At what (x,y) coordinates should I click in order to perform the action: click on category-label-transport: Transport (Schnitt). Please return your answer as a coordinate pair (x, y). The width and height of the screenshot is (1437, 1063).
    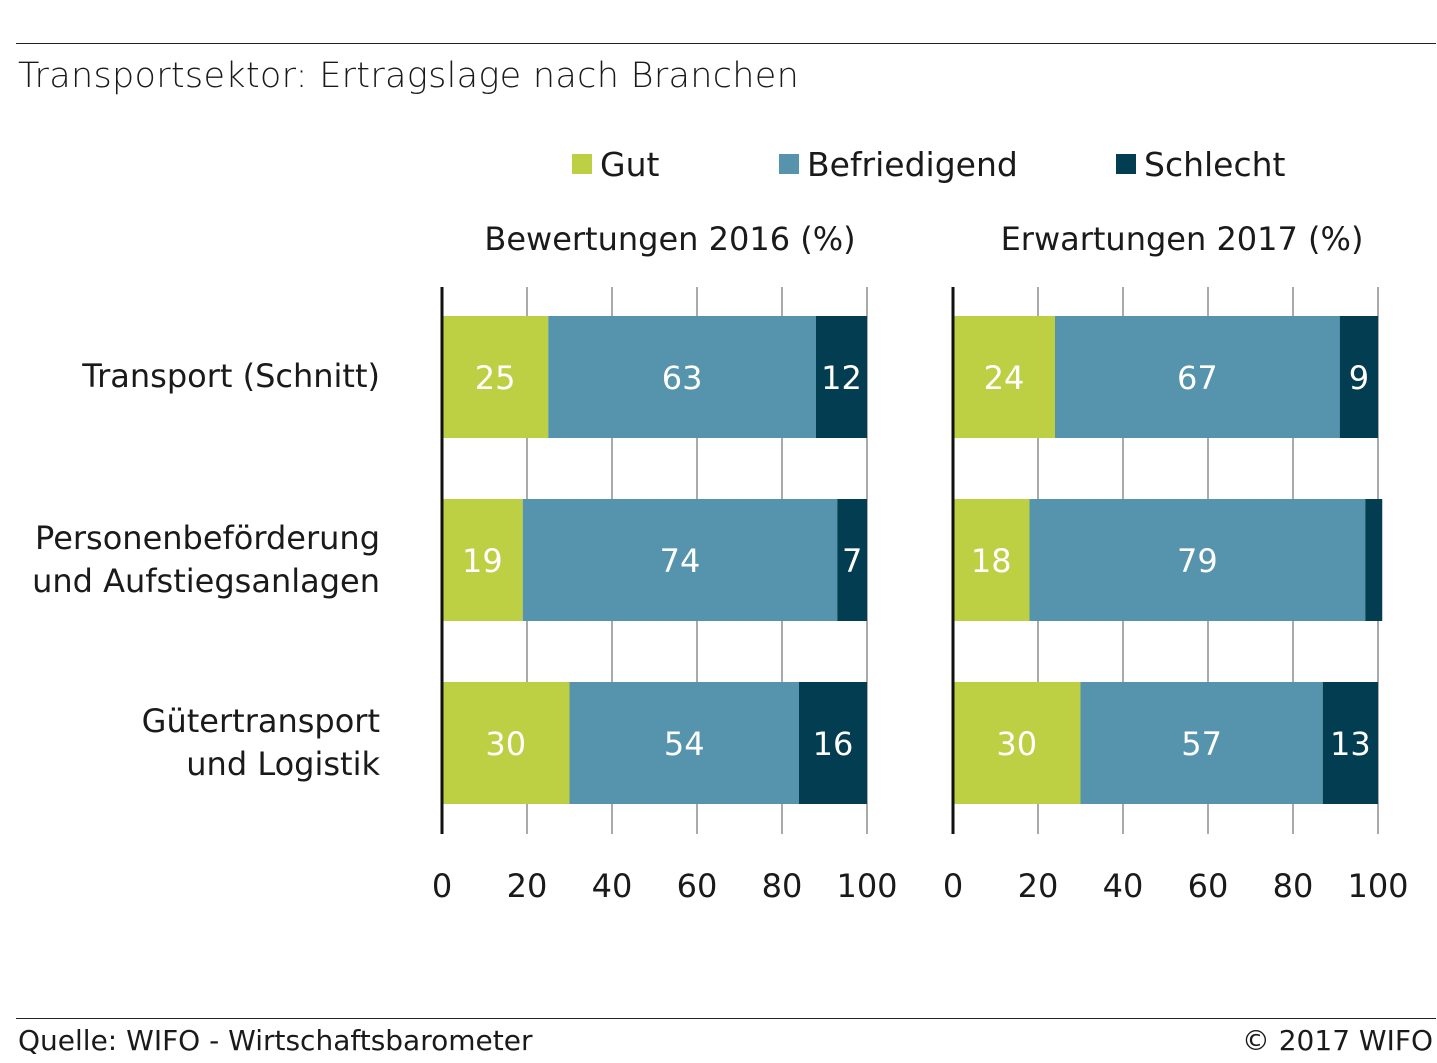
    Looking at the image, I should click on (231, 376).